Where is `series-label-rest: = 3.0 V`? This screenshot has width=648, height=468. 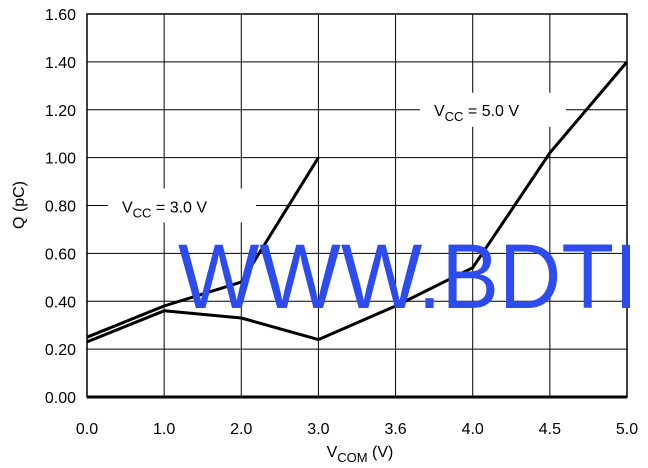 series-label-rest: = 3.0 V is located at coordinates (179, 208).